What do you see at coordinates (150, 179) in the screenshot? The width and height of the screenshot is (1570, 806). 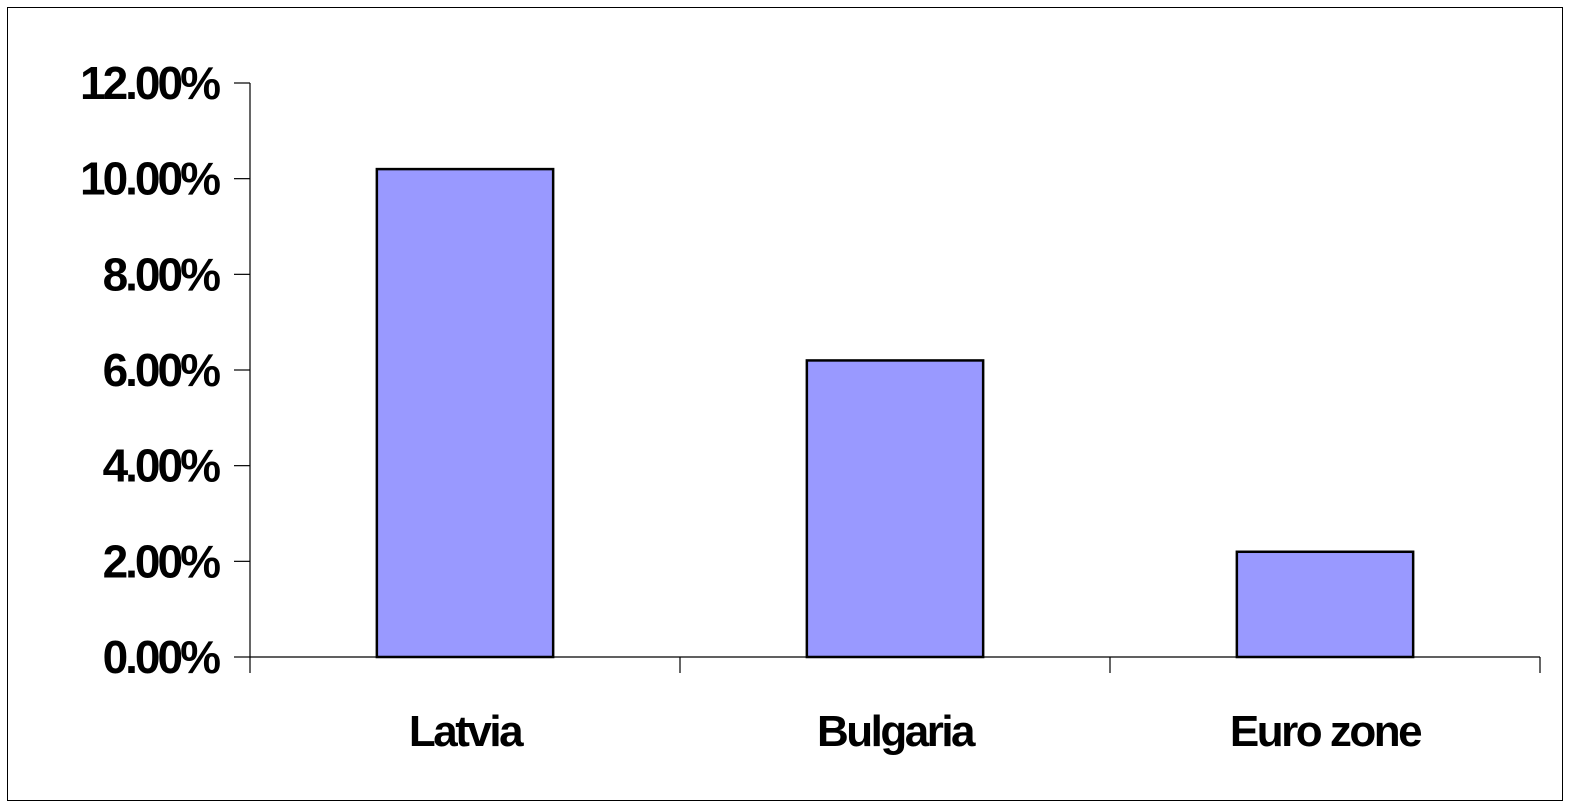 I see `y-tick-label: 10.00%` at bounding box center [150, 179].